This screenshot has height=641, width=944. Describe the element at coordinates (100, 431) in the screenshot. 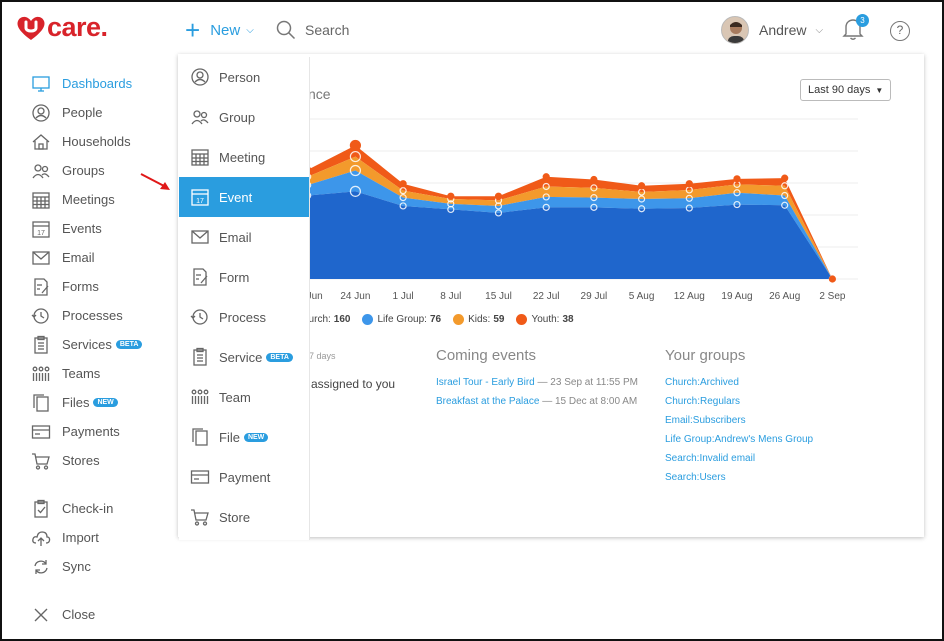

I see `sidebar-item-payments: Payments` at that location.